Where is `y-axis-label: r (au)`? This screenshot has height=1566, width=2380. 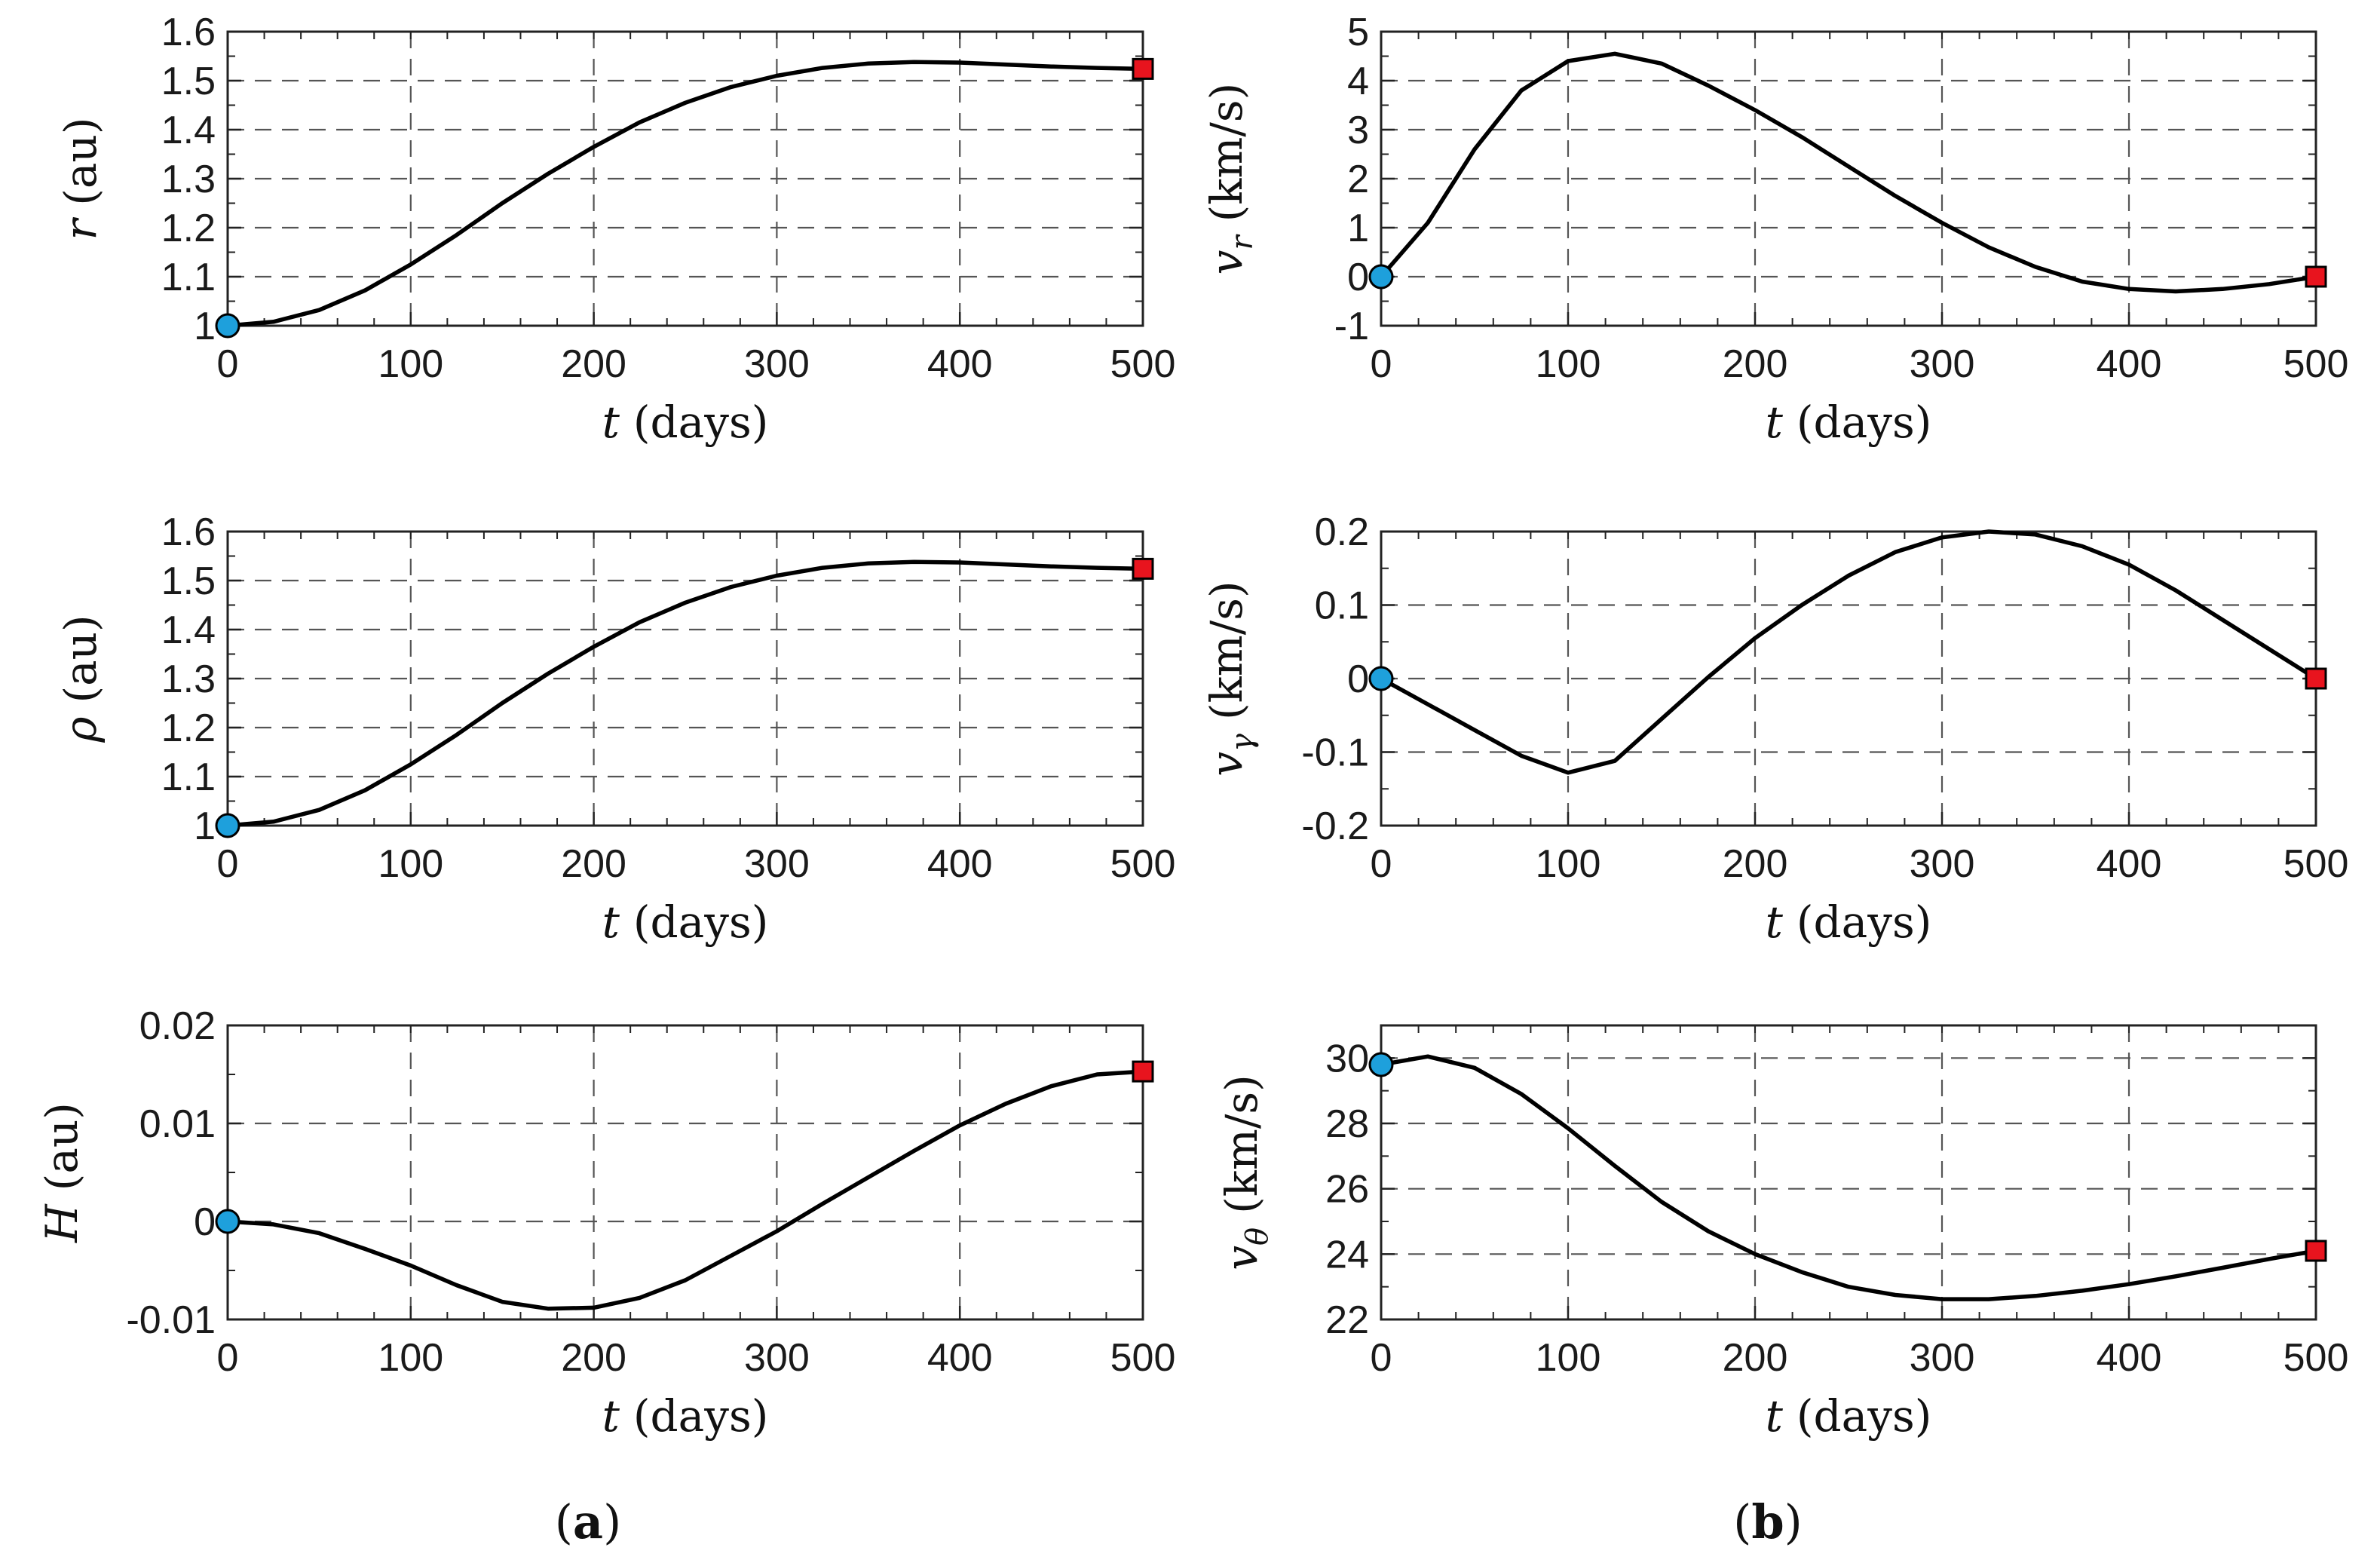 y-axis-label: r (au) is located at coordinates (80, 179).